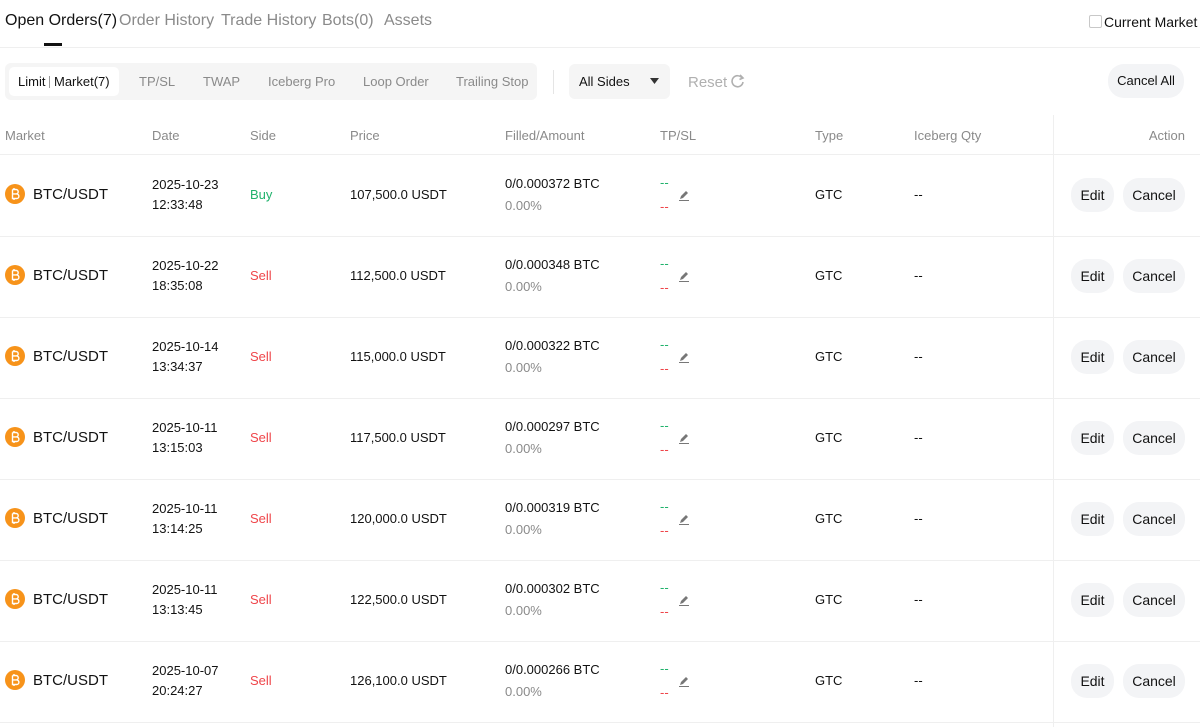 The height and width of the screenshot is (727, 1200). I want to click on subtab: TP/SL, so click(157, 81).